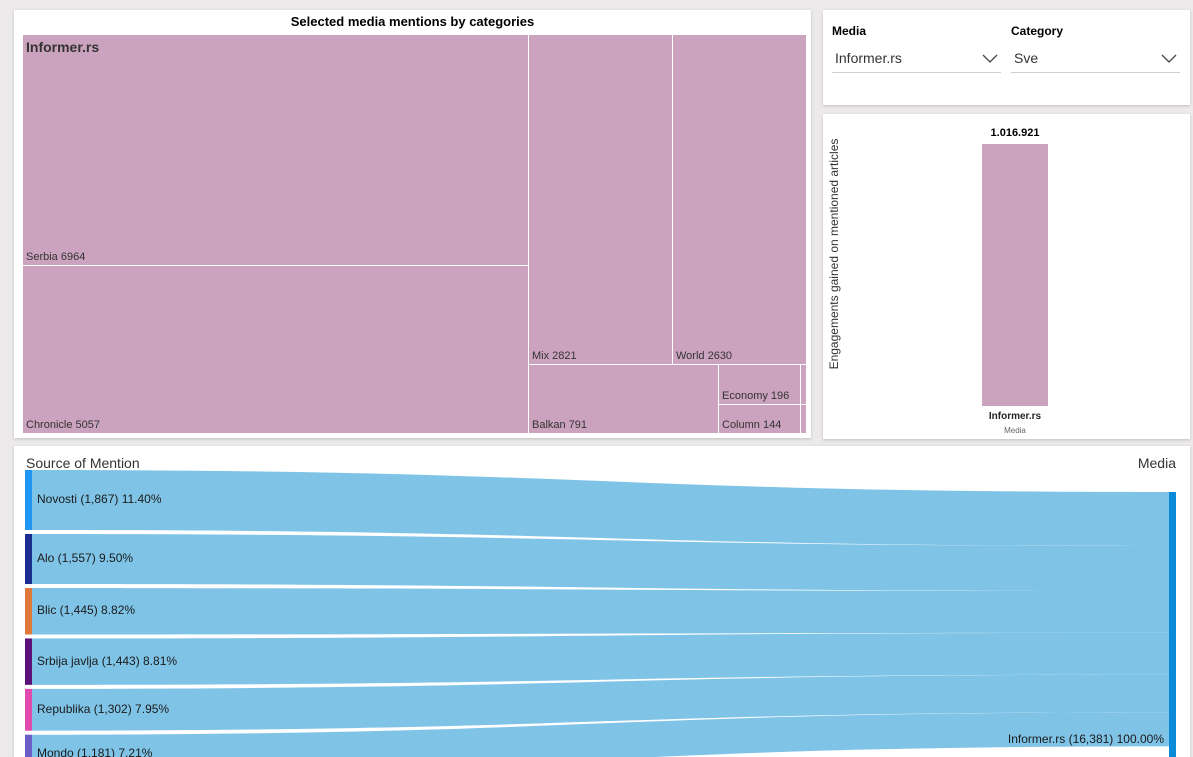 This screenshot has height=757, width=1193. I want to click on tile-label: Balkan 791, so click(560, 425).